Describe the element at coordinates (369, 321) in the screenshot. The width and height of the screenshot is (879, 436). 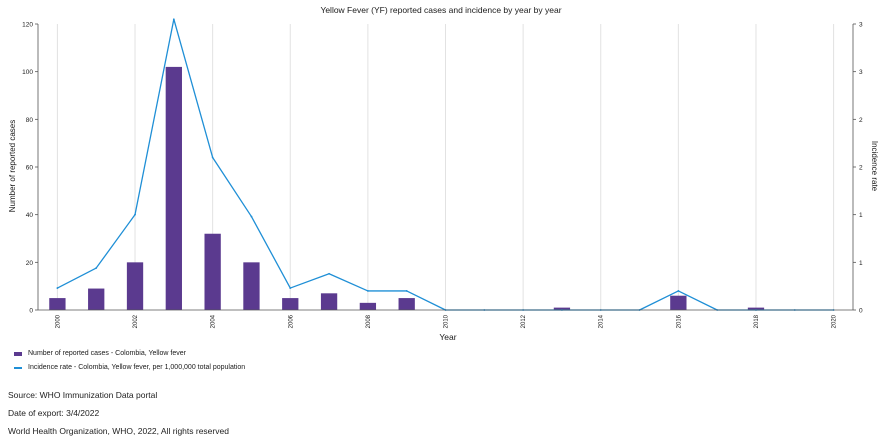
I see `x-tick-label: 2008` at that location.